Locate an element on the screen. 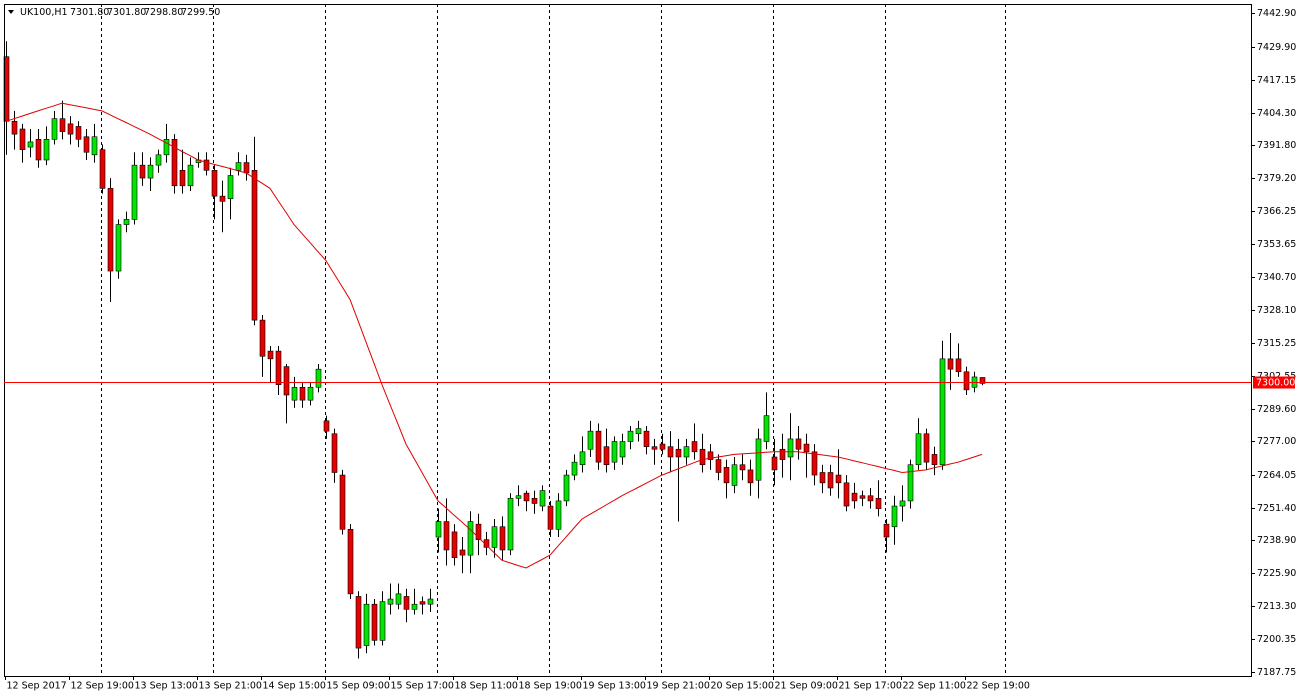  x-tick-label: 15 Sep 17:00 is located at coordinates (422, 686).